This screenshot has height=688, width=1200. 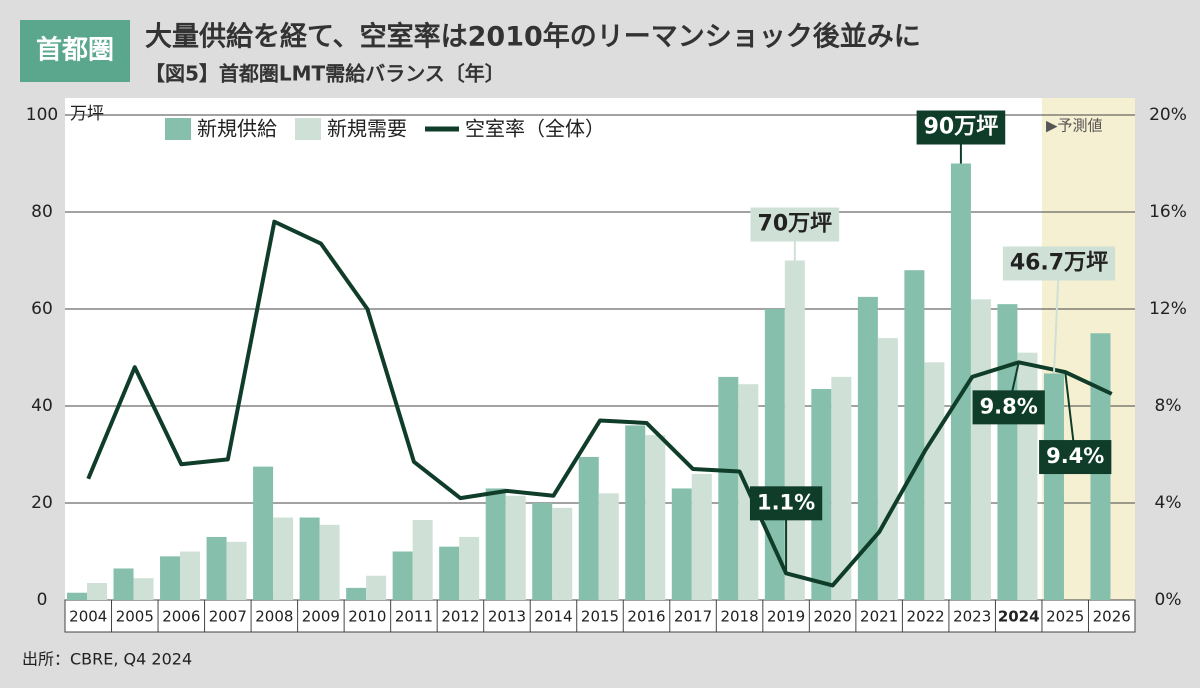 What do you see at coordinates (321, 617) in the screenshot?
I see `x-tick-label: 2009` at bounding box center [321, 617].